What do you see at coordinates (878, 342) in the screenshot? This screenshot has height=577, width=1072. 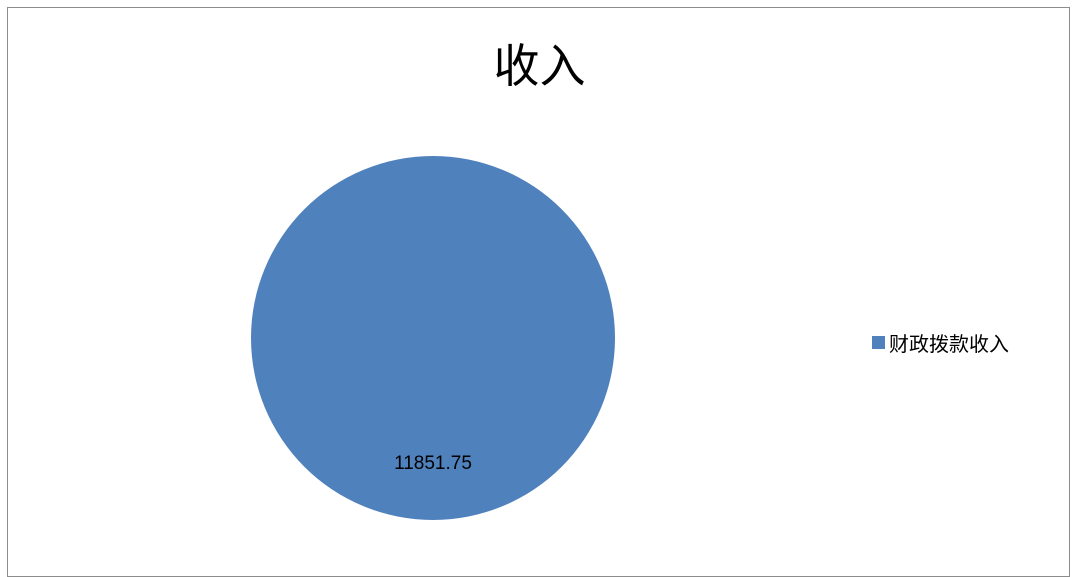 I see `legend-swatch-财政拨款收入` at bounding box center [878, 342].